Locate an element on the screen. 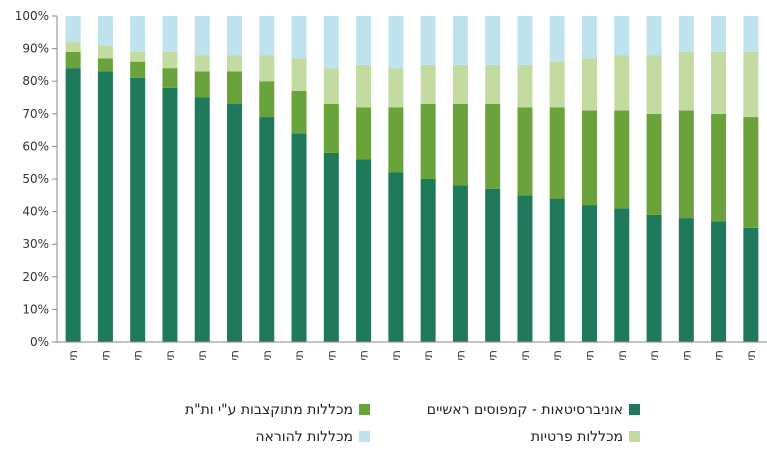 This screenshot has width=767, height=453. bar-segment-s1-c13 is located at coordinates (493, 146).